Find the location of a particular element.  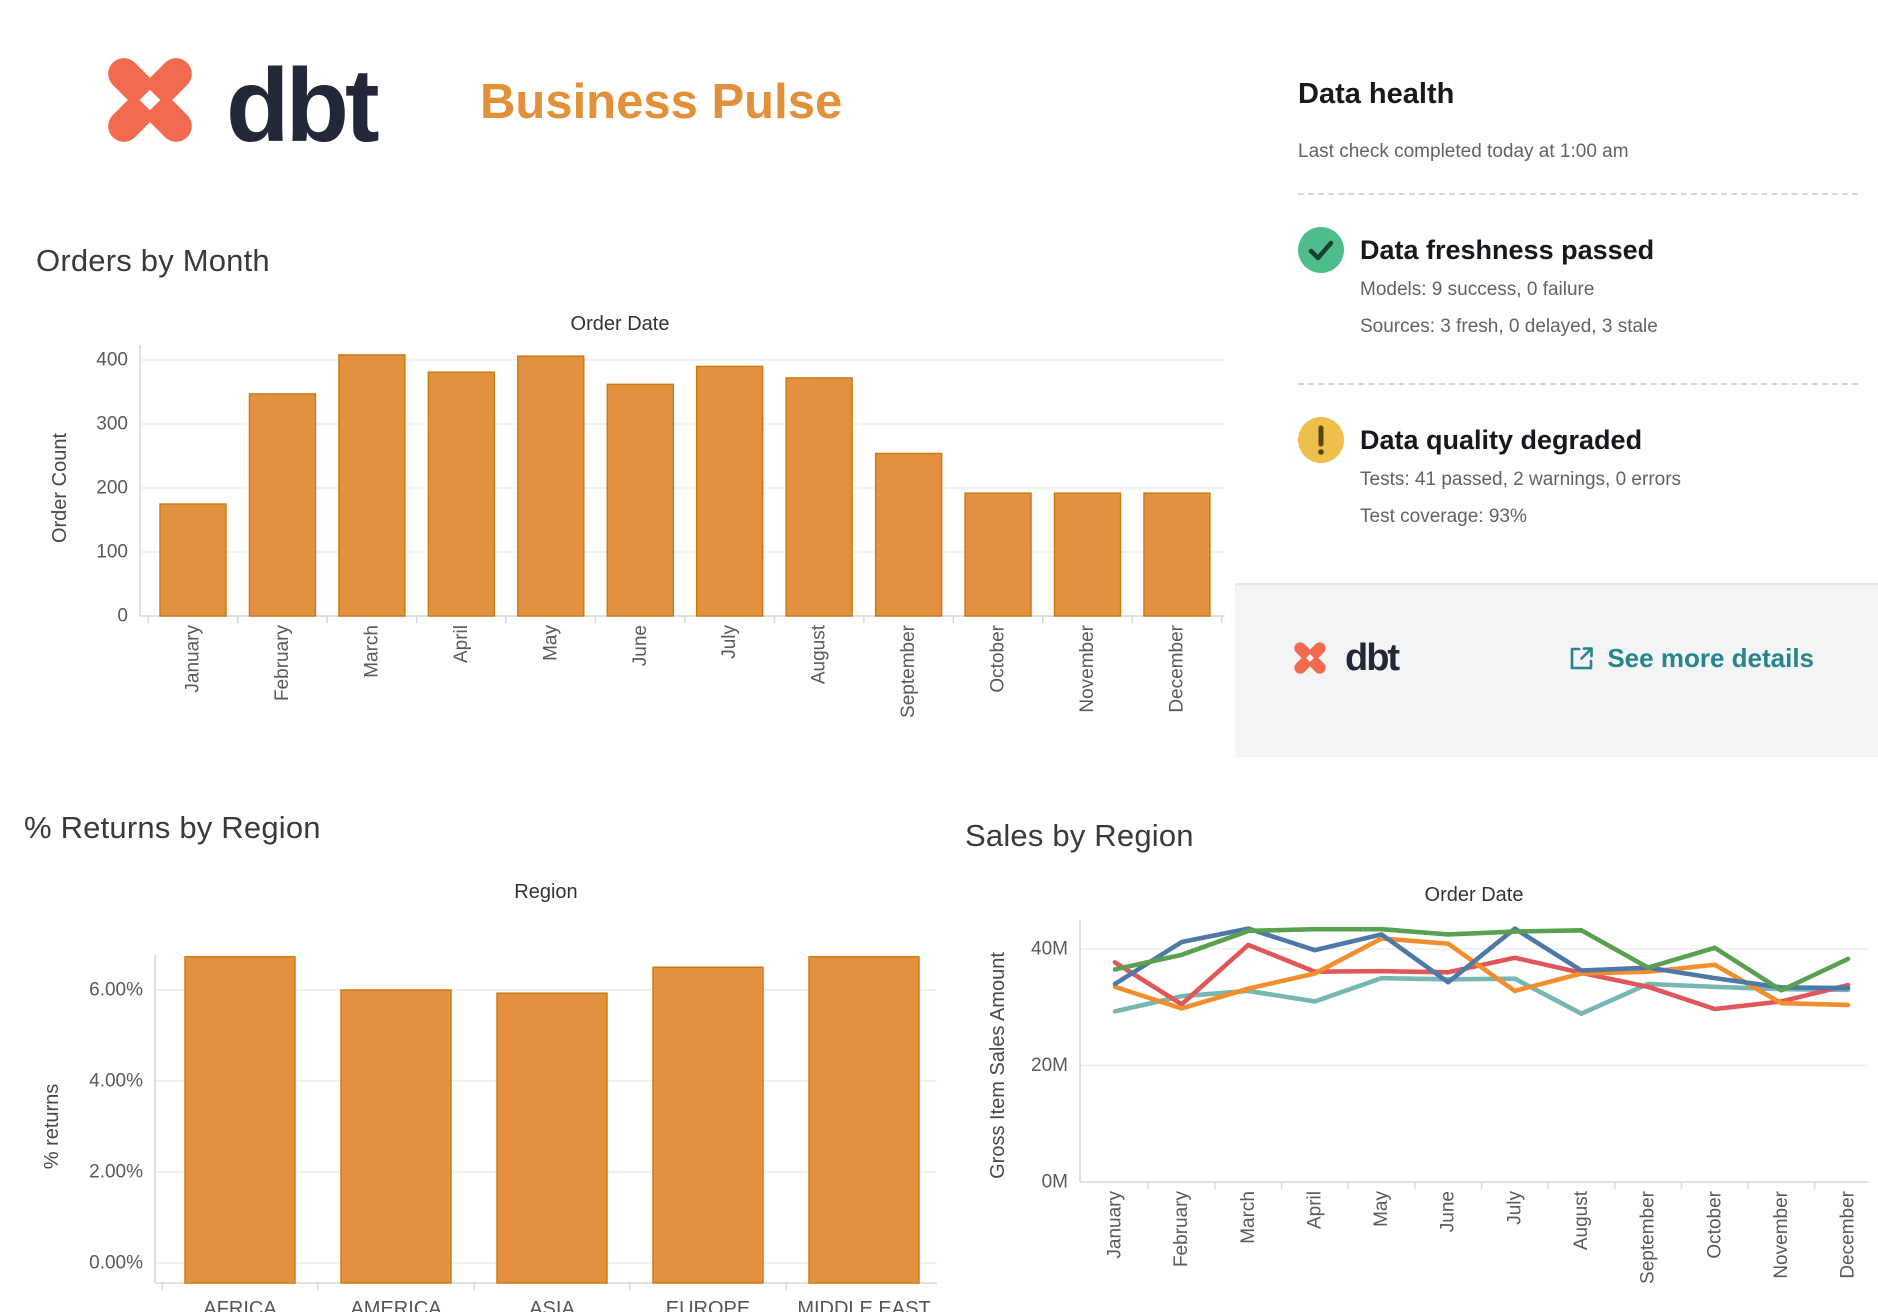

svg-text: EUROPE is located at coordinates (708, 1305).